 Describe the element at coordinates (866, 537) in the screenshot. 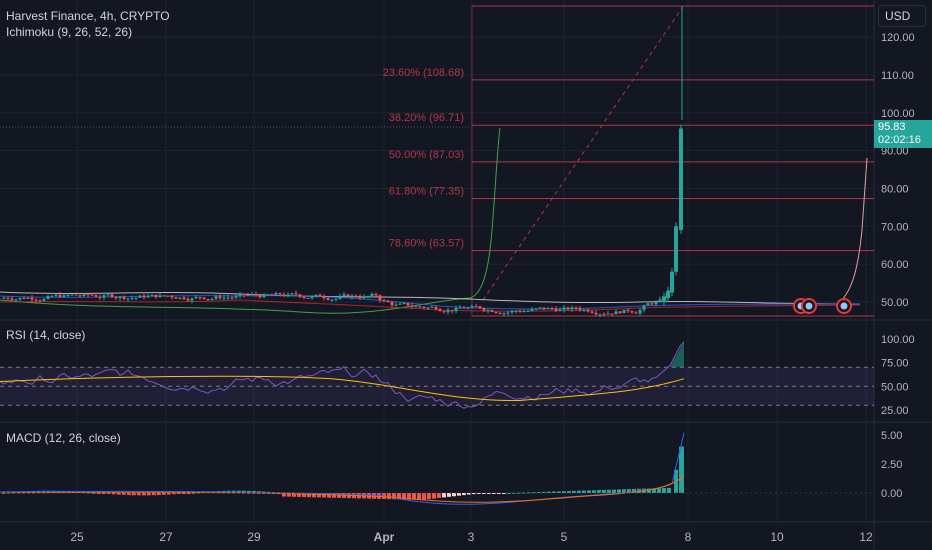

I see `time-axis-label: 12` at that location.